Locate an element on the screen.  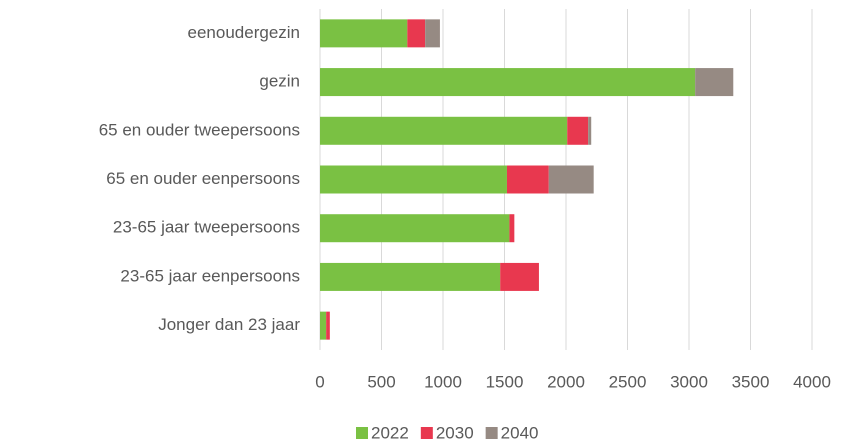
x-tick-label: 4000 is located at coordinates (812, 381).